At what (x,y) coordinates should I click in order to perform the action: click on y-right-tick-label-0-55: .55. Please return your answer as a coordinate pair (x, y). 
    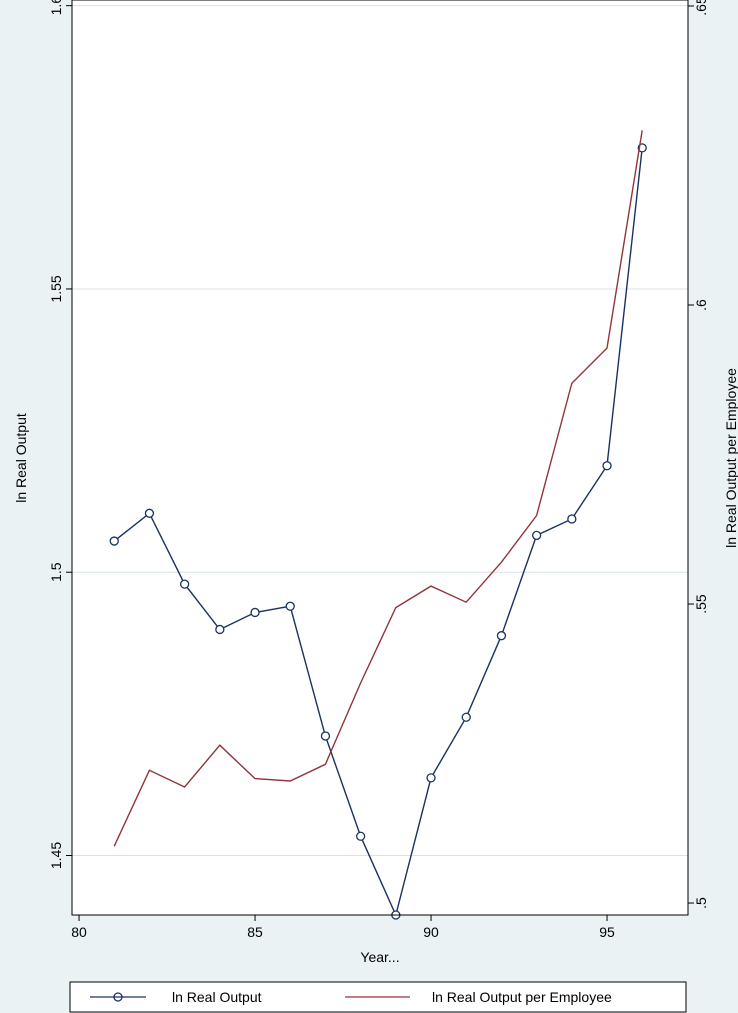
    Looking at the image, I should click on (701, 604).